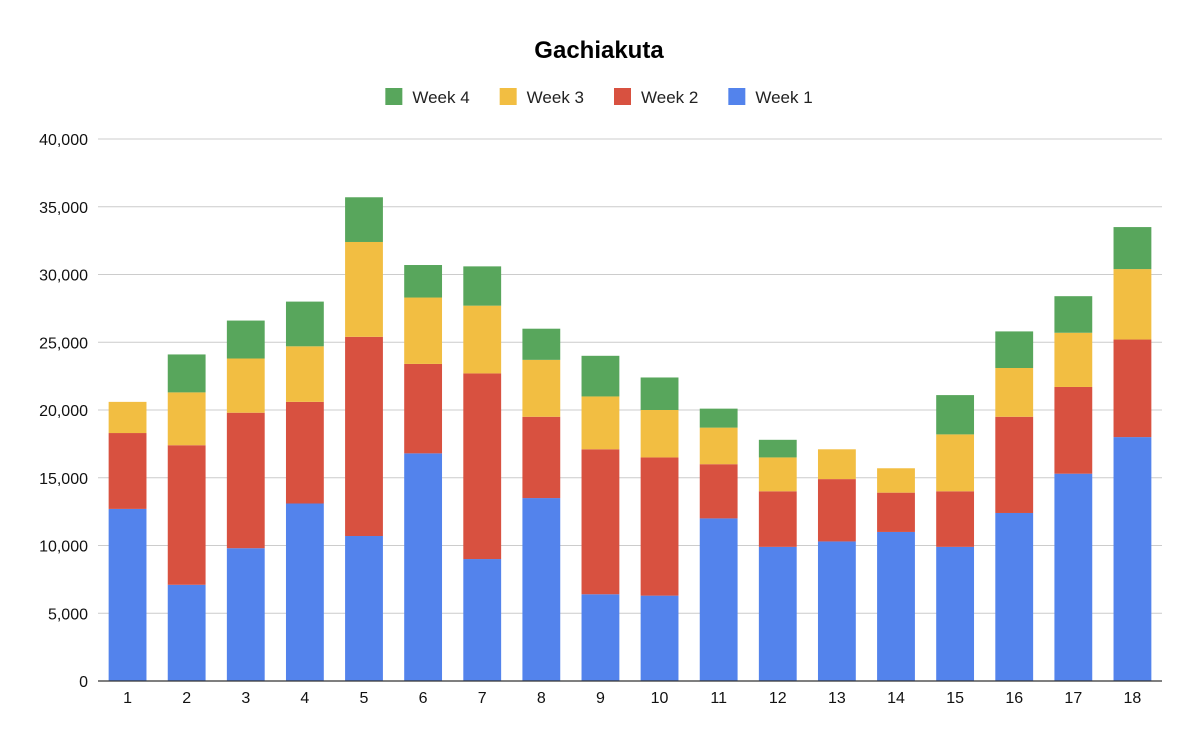  What do you see at coordinates (440, 97) in the screenshot?
I see `legend-label: Week 4` at bounding box center [440, 97].